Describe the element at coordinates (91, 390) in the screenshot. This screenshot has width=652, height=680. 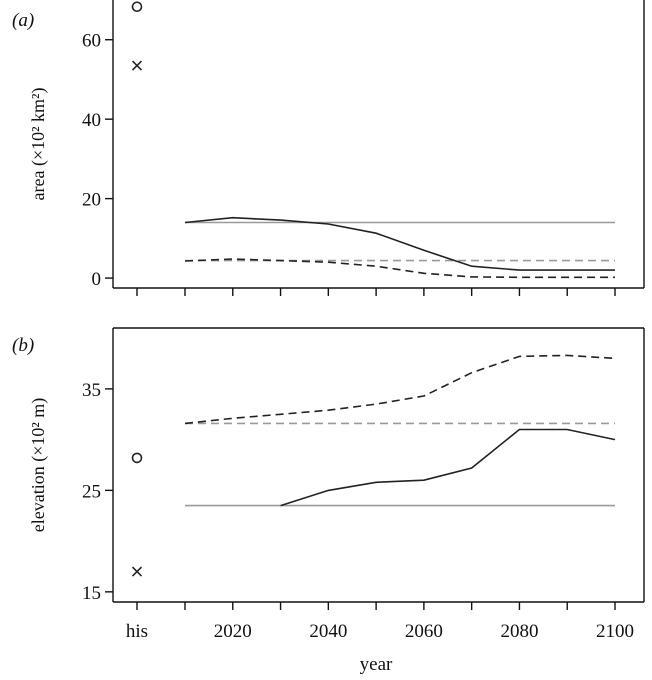
I see `y-tick-label: 35` at that location.